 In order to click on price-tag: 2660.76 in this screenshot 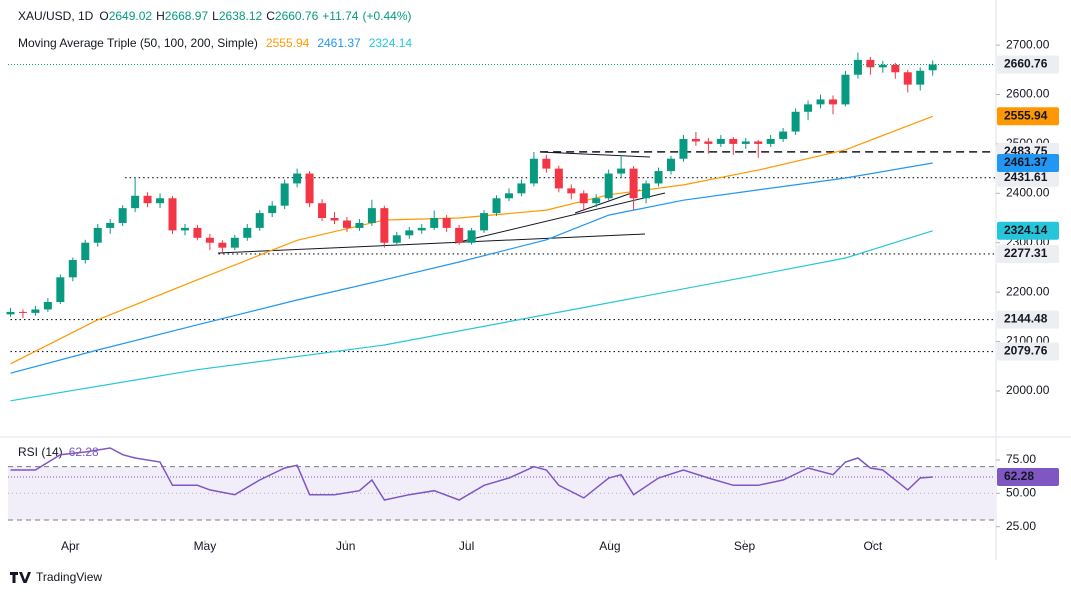, I will do `click(1026, 64)`.